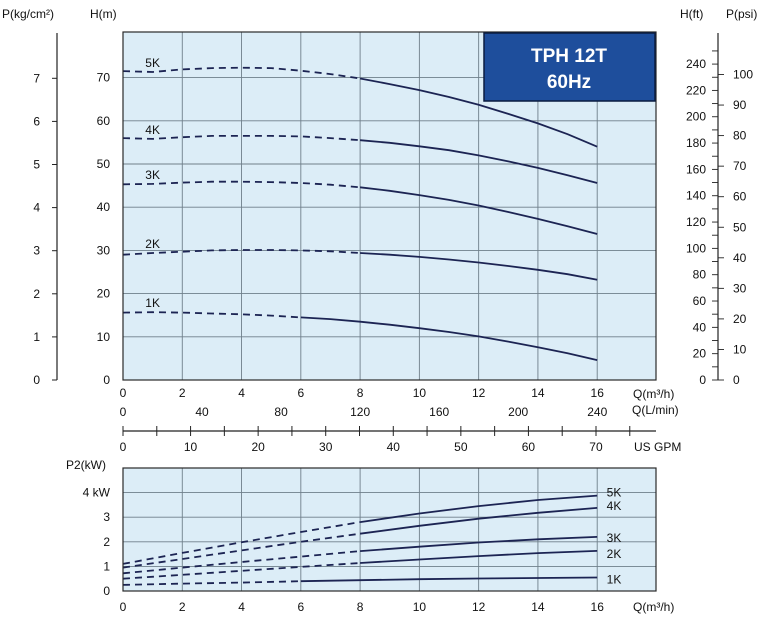  Describe the element at coordinates (696, 64) in the screenshot. I see `ft-tick-label: 240` at that location.